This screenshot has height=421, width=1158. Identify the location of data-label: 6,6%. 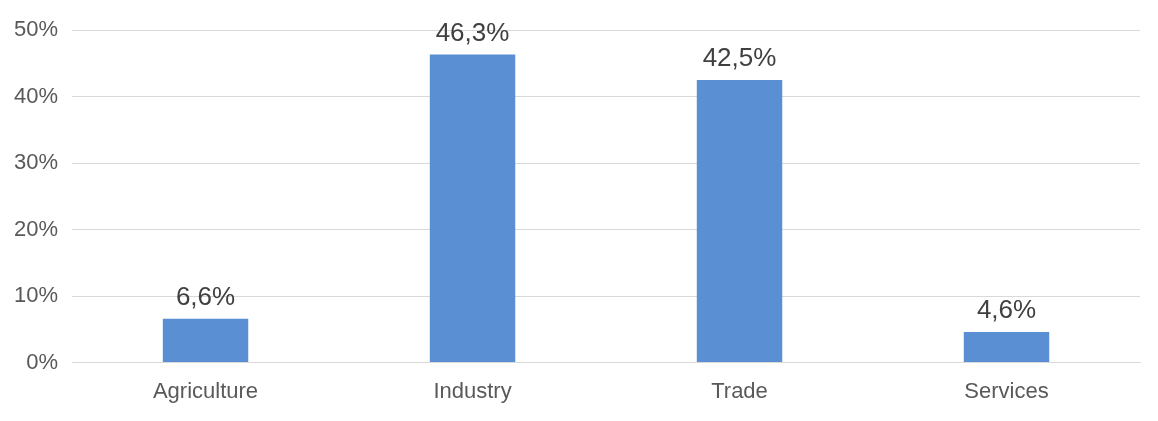
(205, 295).